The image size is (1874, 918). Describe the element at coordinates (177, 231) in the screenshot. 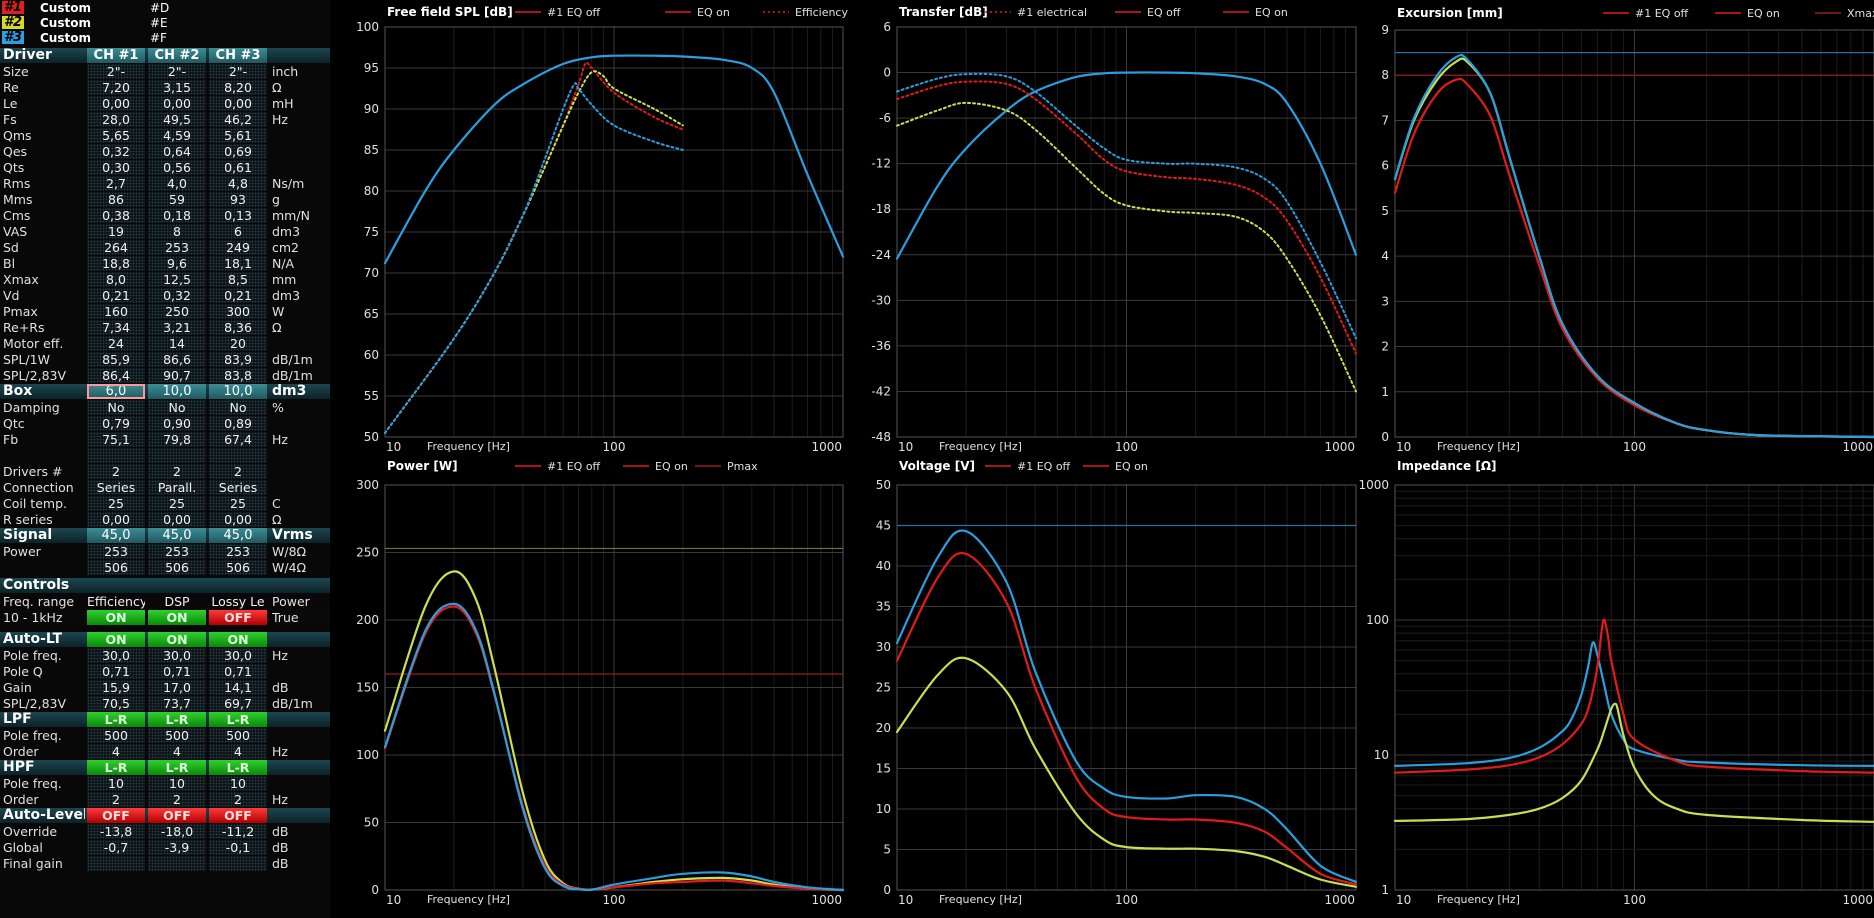

I see `param-value-ch2: 8` at that location.